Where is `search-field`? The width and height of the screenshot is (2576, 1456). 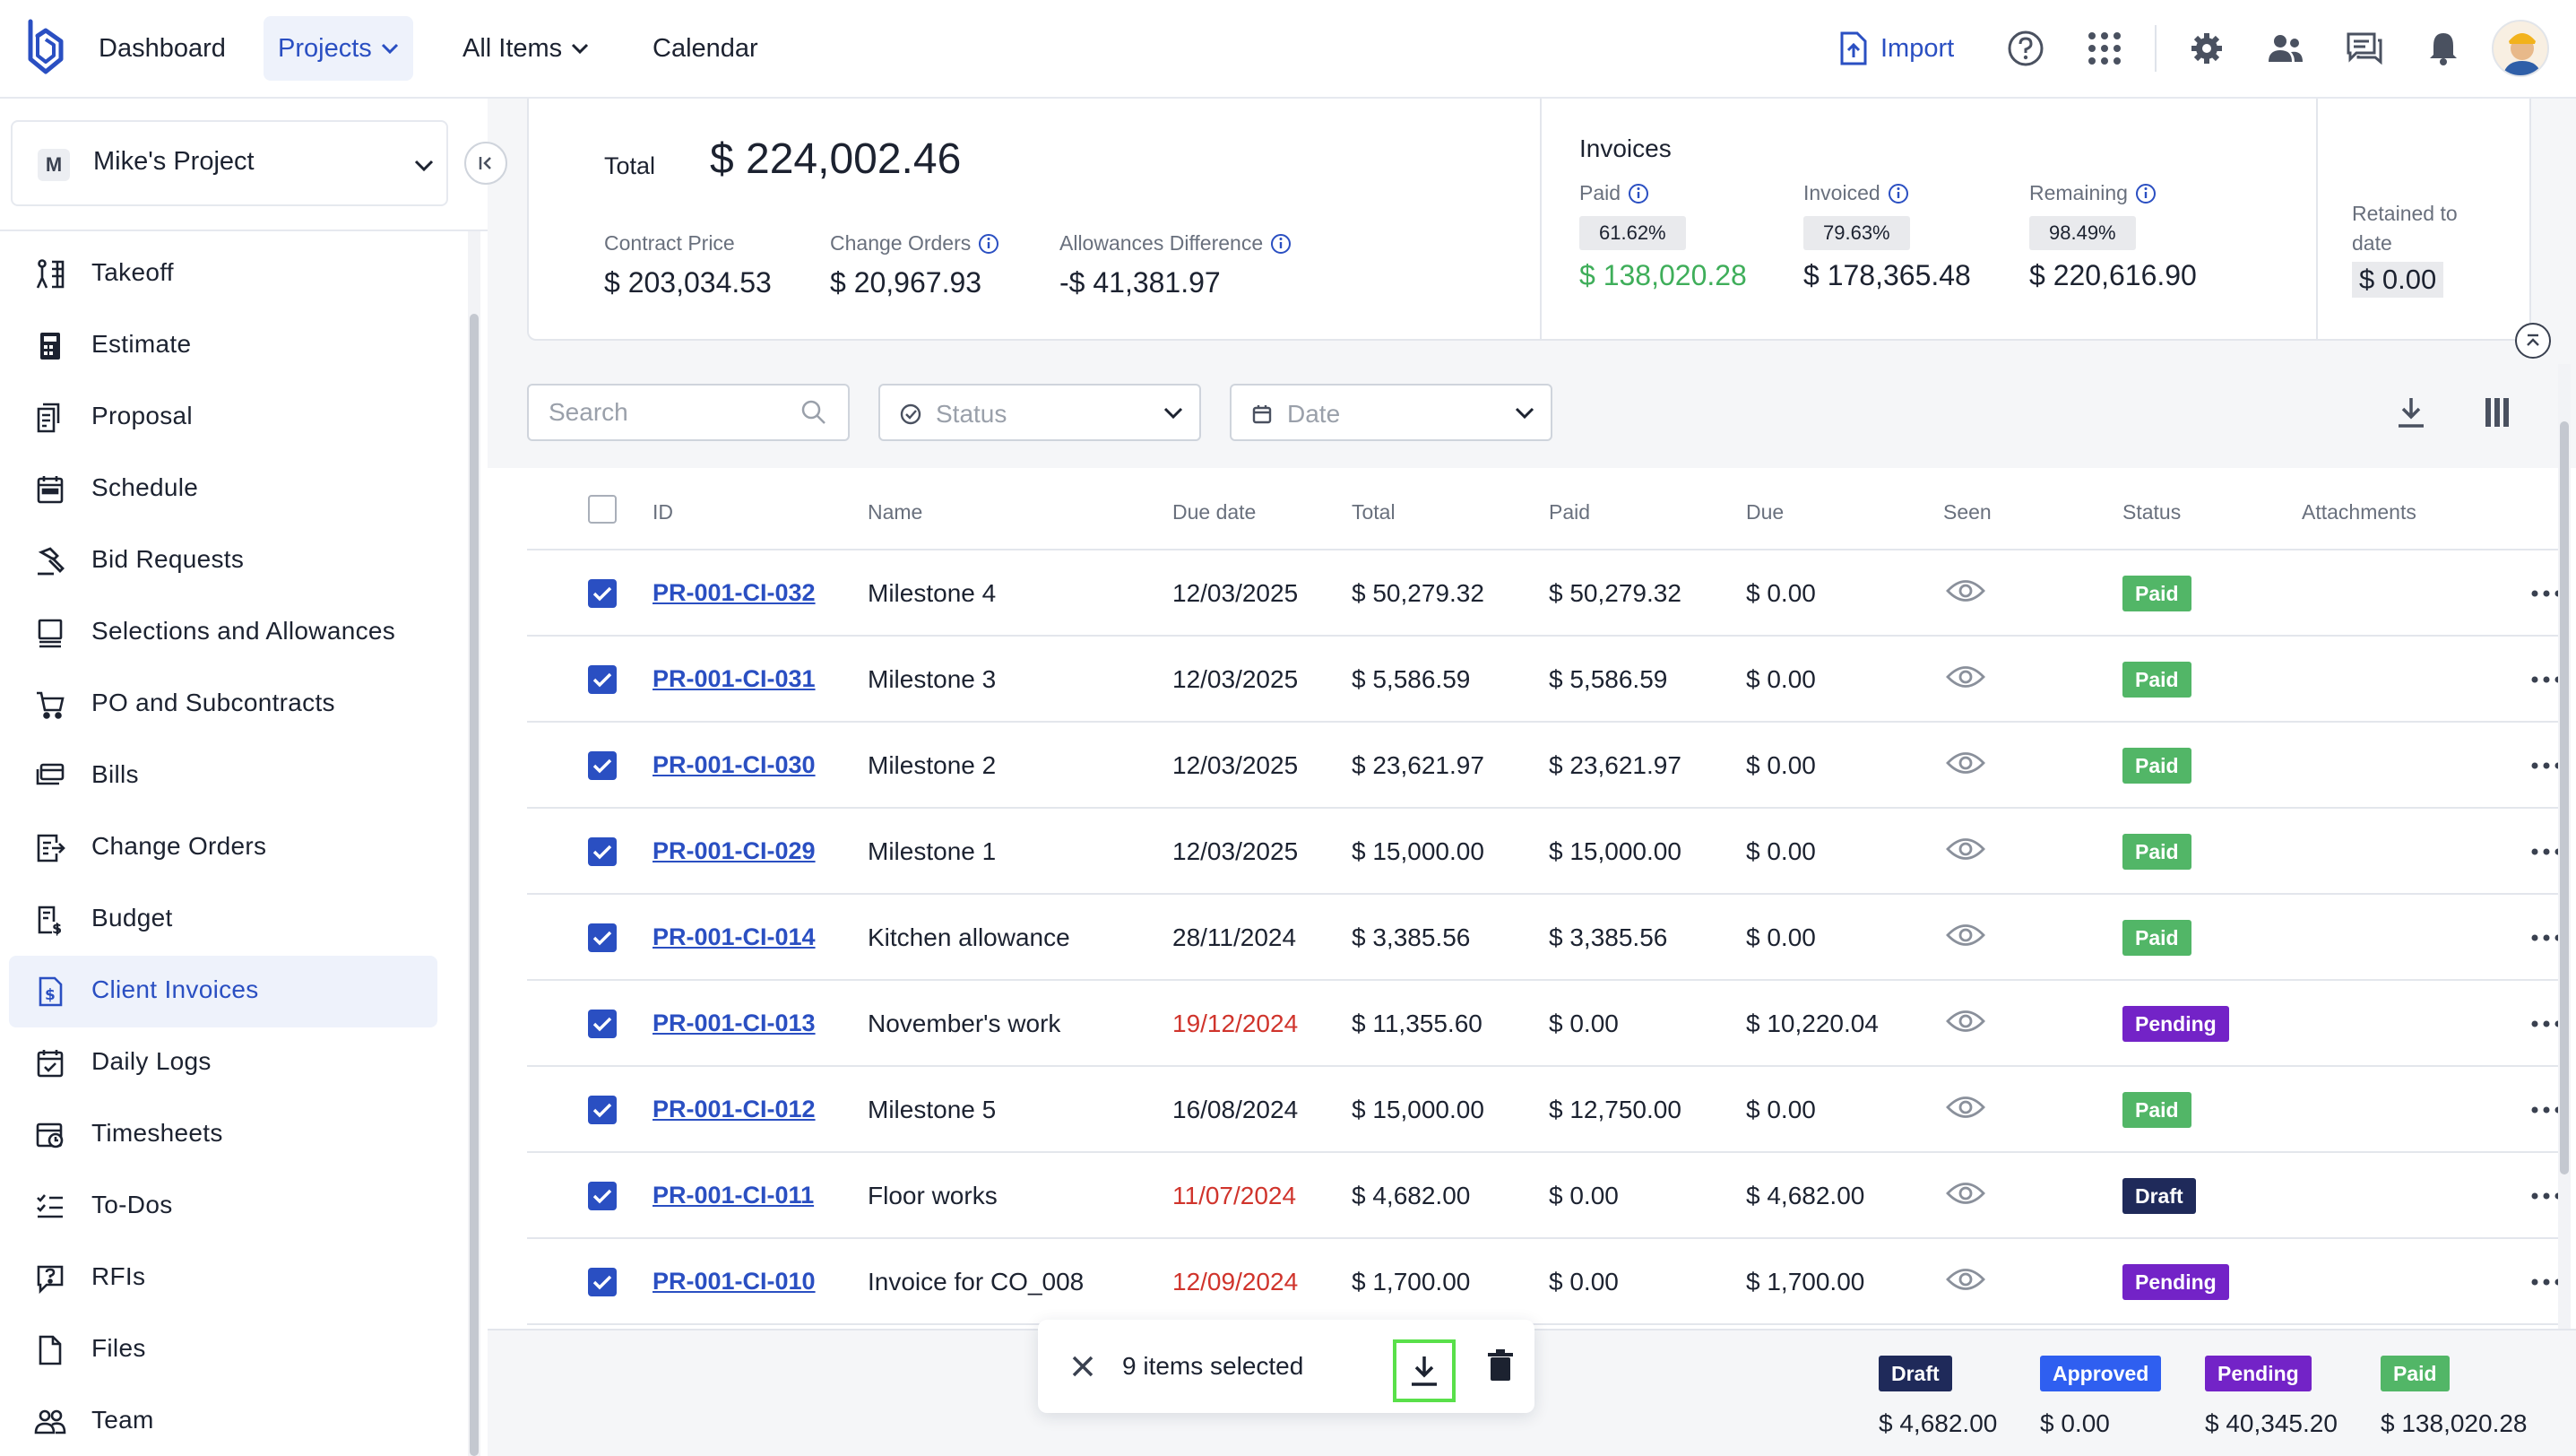
search-field is located at coordinates (688, 412).